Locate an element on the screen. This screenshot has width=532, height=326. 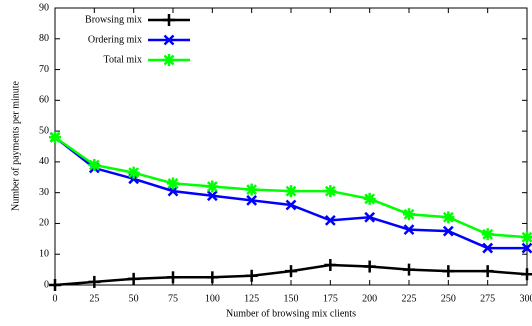
legend-label: Total mix is located at coordinates (123, 59).